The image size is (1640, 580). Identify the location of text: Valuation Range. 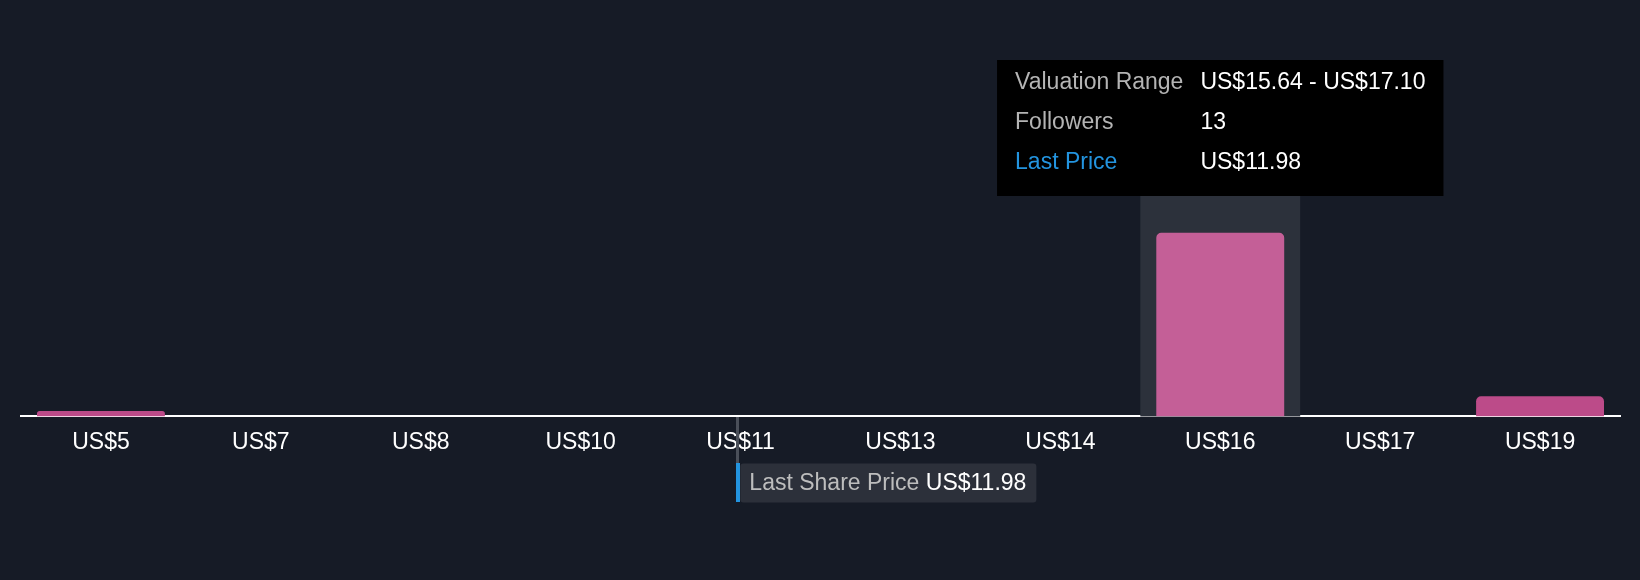
(1099, 81).